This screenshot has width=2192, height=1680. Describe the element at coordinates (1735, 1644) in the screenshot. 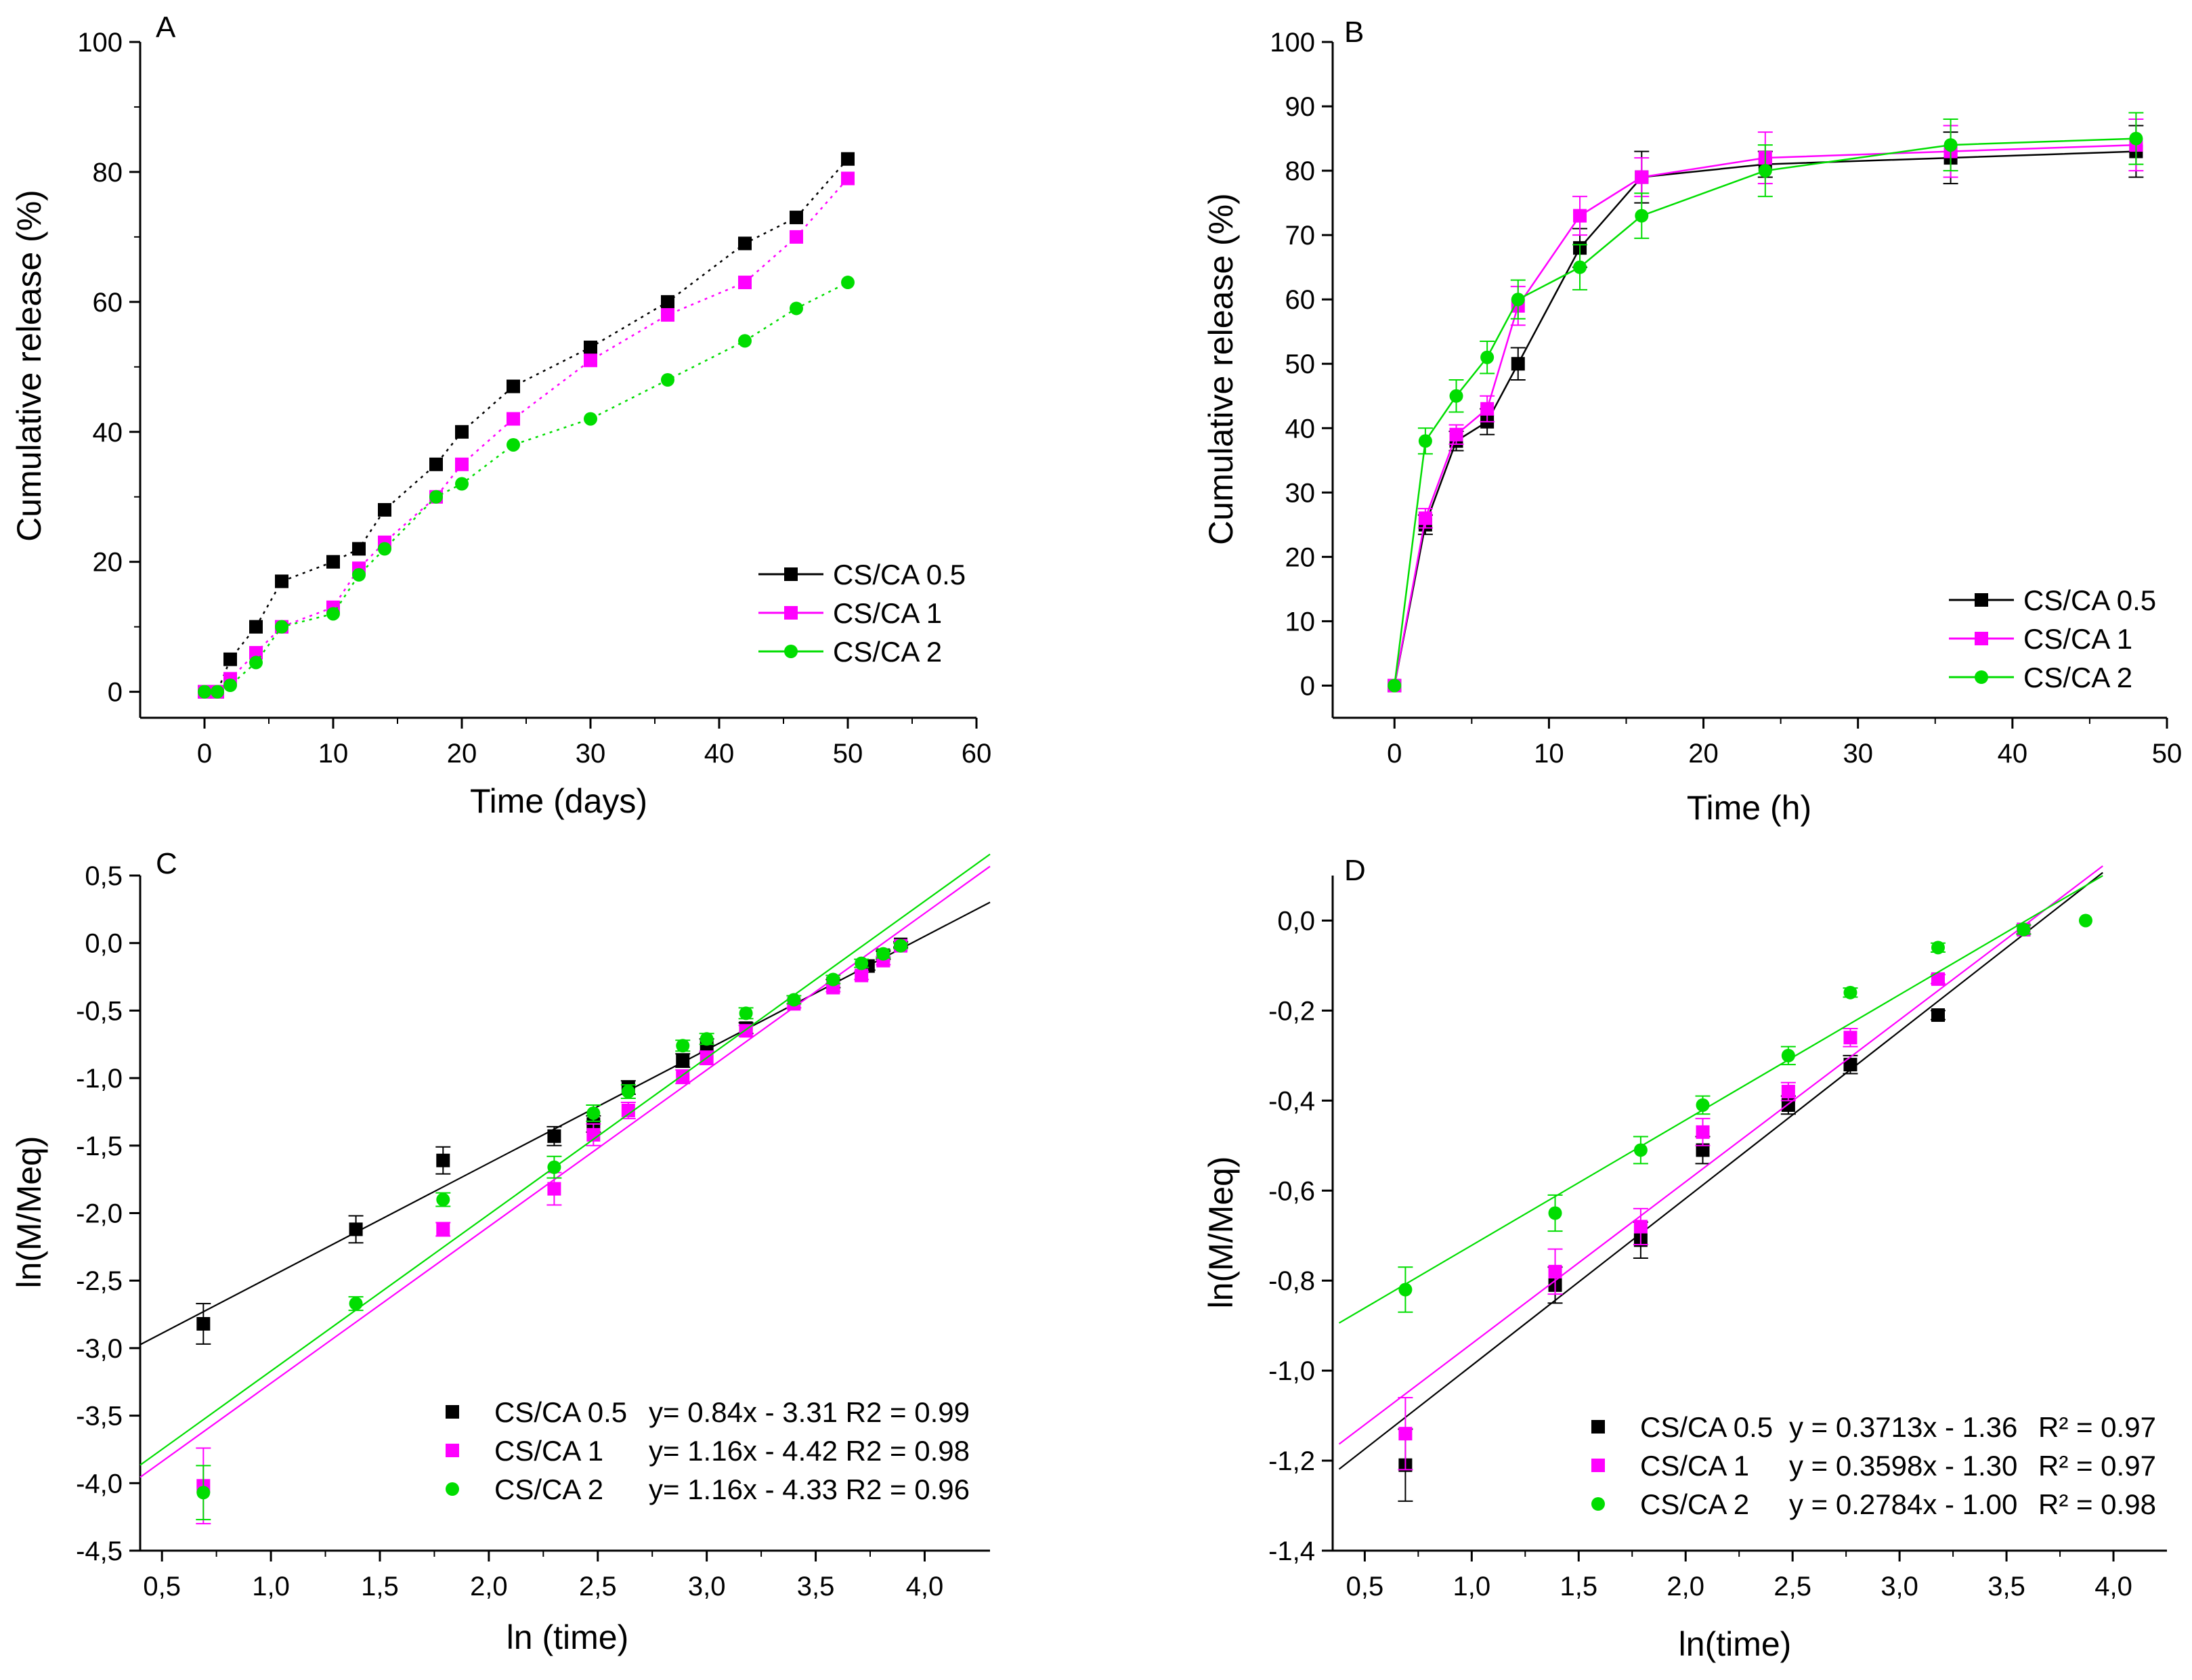

I see `x-axis-title: ln(time)` at that location.